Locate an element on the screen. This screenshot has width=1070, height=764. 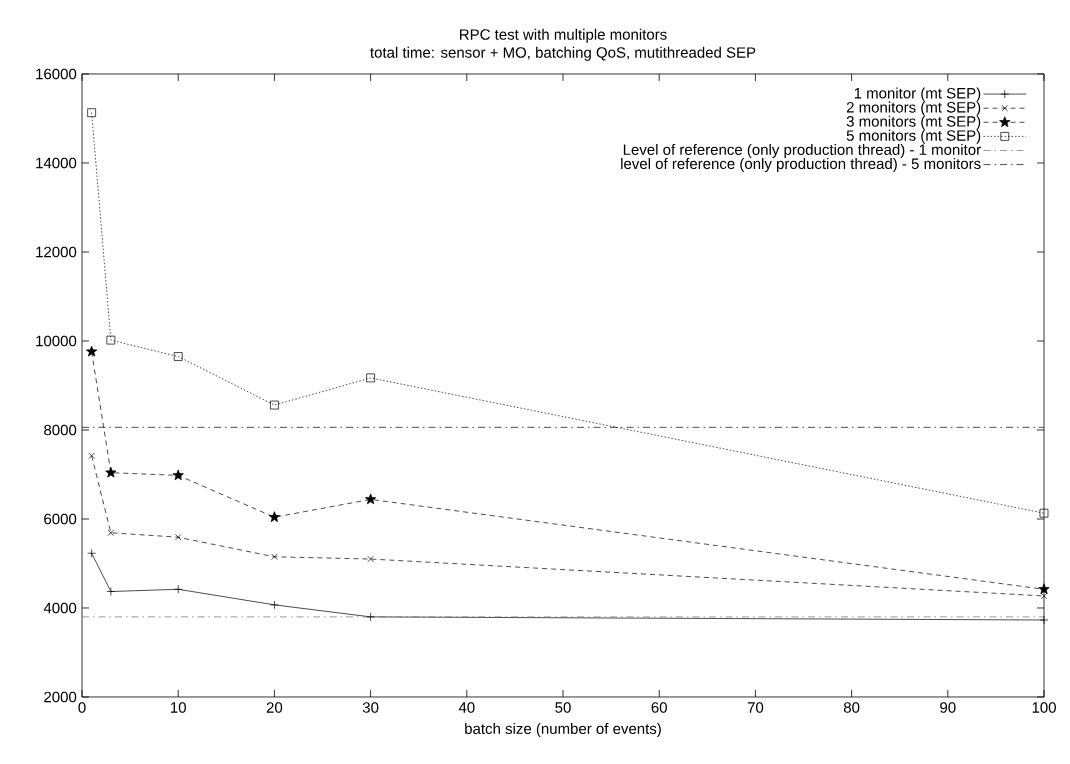
x-tick-label: 20 is located at coordinates (274, 707).